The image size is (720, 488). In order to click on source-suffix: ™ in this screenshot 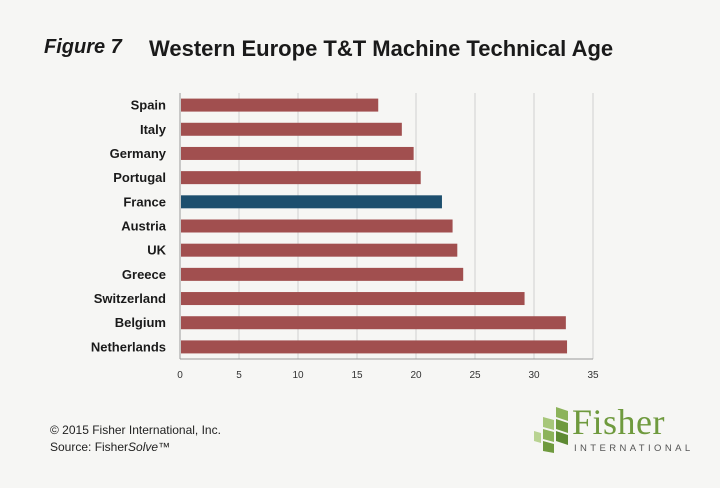, I will do `click(164, 447)`.